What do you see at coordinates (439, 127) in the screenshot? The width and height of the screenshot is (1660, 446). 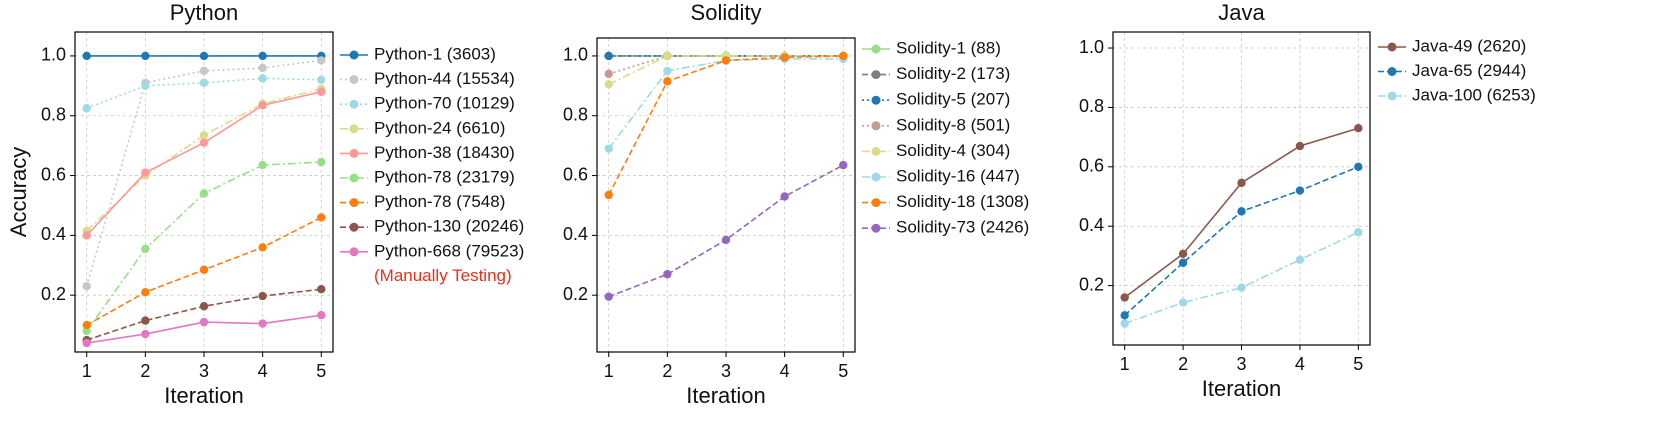 I see `legend-label: Python-24 (6610)` at bounding box center [439, 127].